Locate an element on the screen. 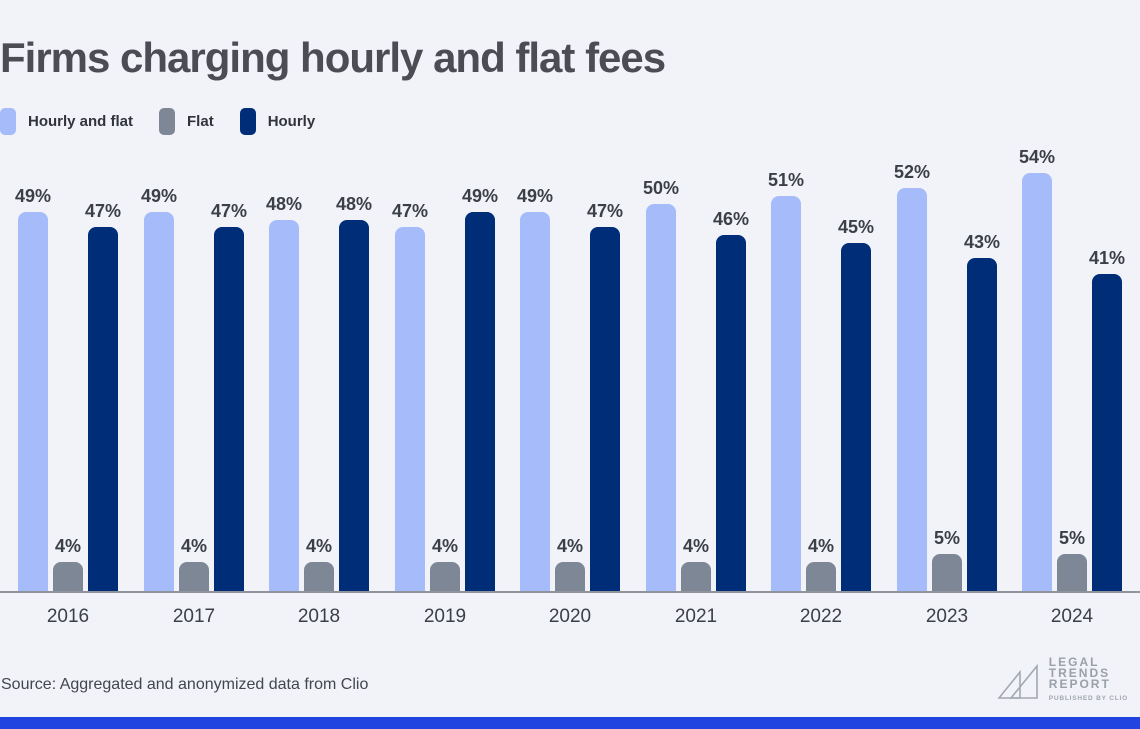 This screenshot has height=729, width=1140. triangles-logo-icon is located at coordinates (1017, 681).